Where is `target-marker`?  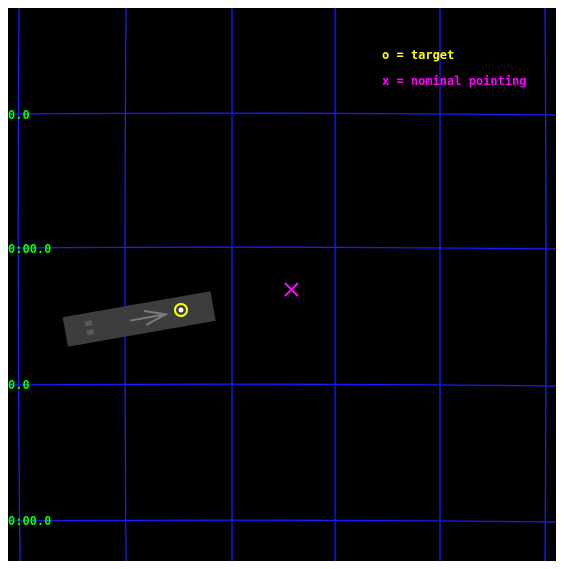 target-marker is located at coordinates (181, 310).